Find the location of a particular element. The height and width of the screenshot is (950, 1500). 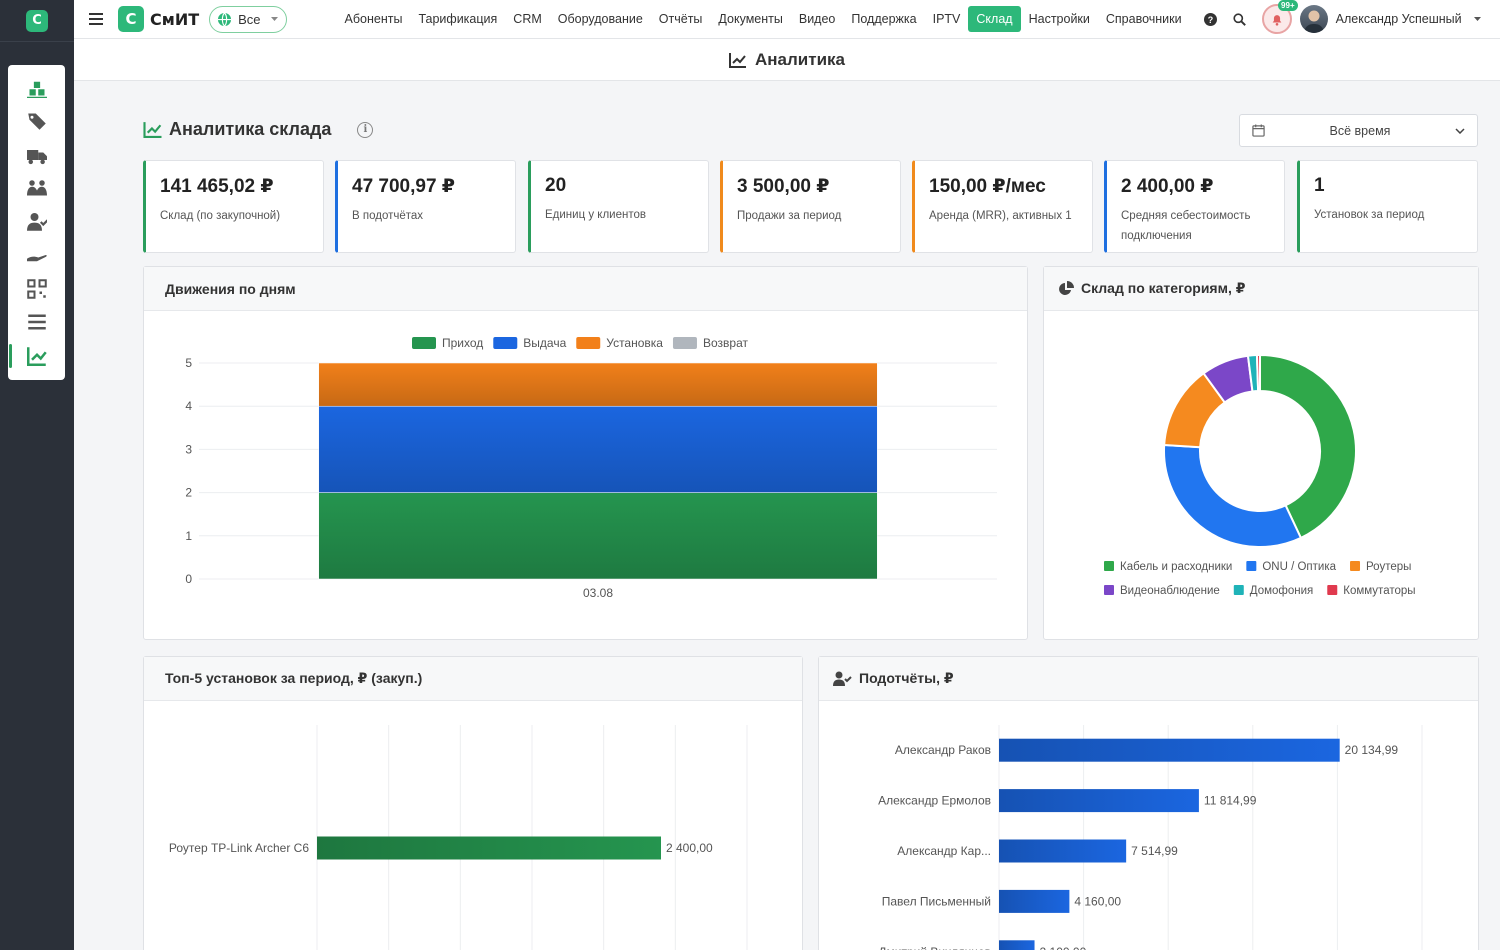

nav-item-5: Документы is located at coordinates (750, 19).